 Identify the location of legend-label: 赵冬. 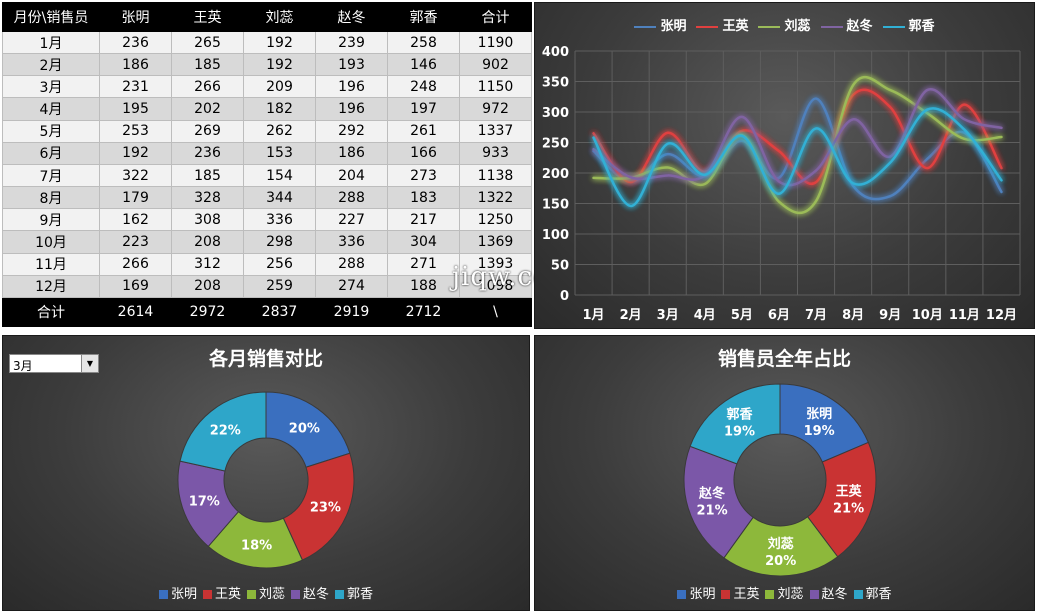
(834, 594).